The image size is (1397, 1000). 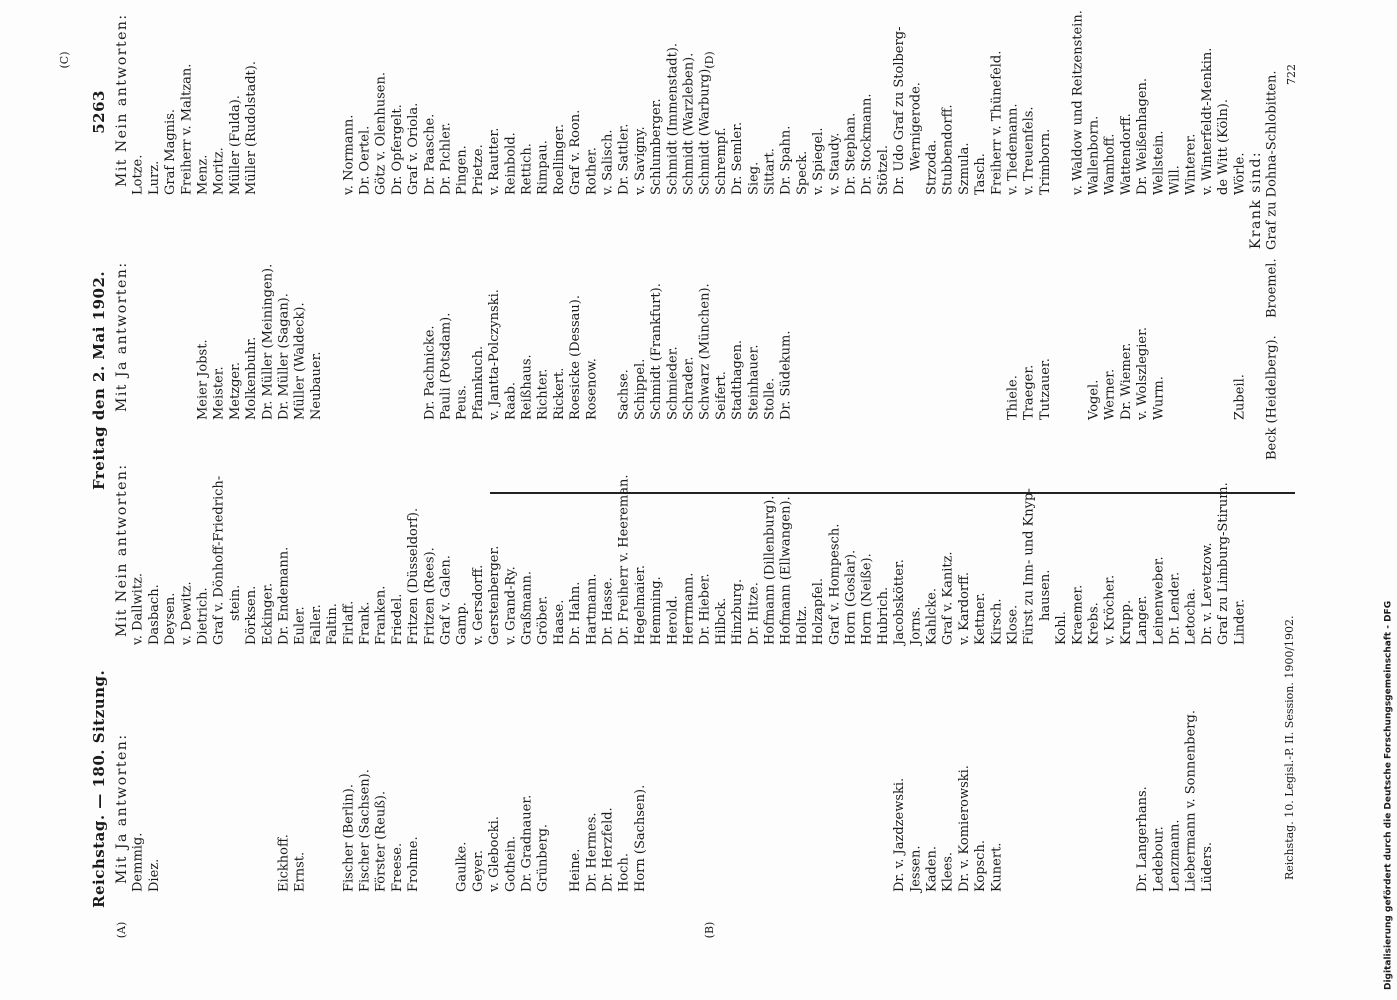 I want to click on member-name: Hartmann., so click(x=591, y=609).